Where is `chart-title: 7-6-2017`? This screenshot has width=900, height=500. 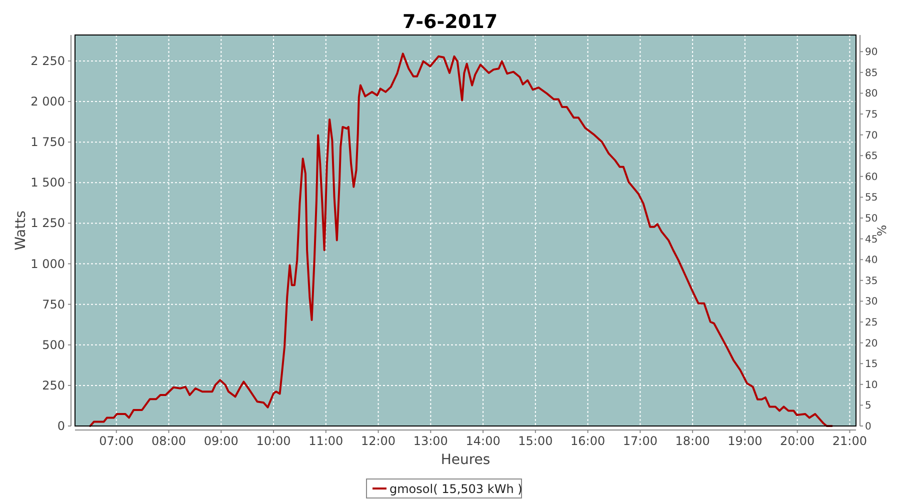 chart-title: 7-6-2017 is located at coordinates (450, 22).